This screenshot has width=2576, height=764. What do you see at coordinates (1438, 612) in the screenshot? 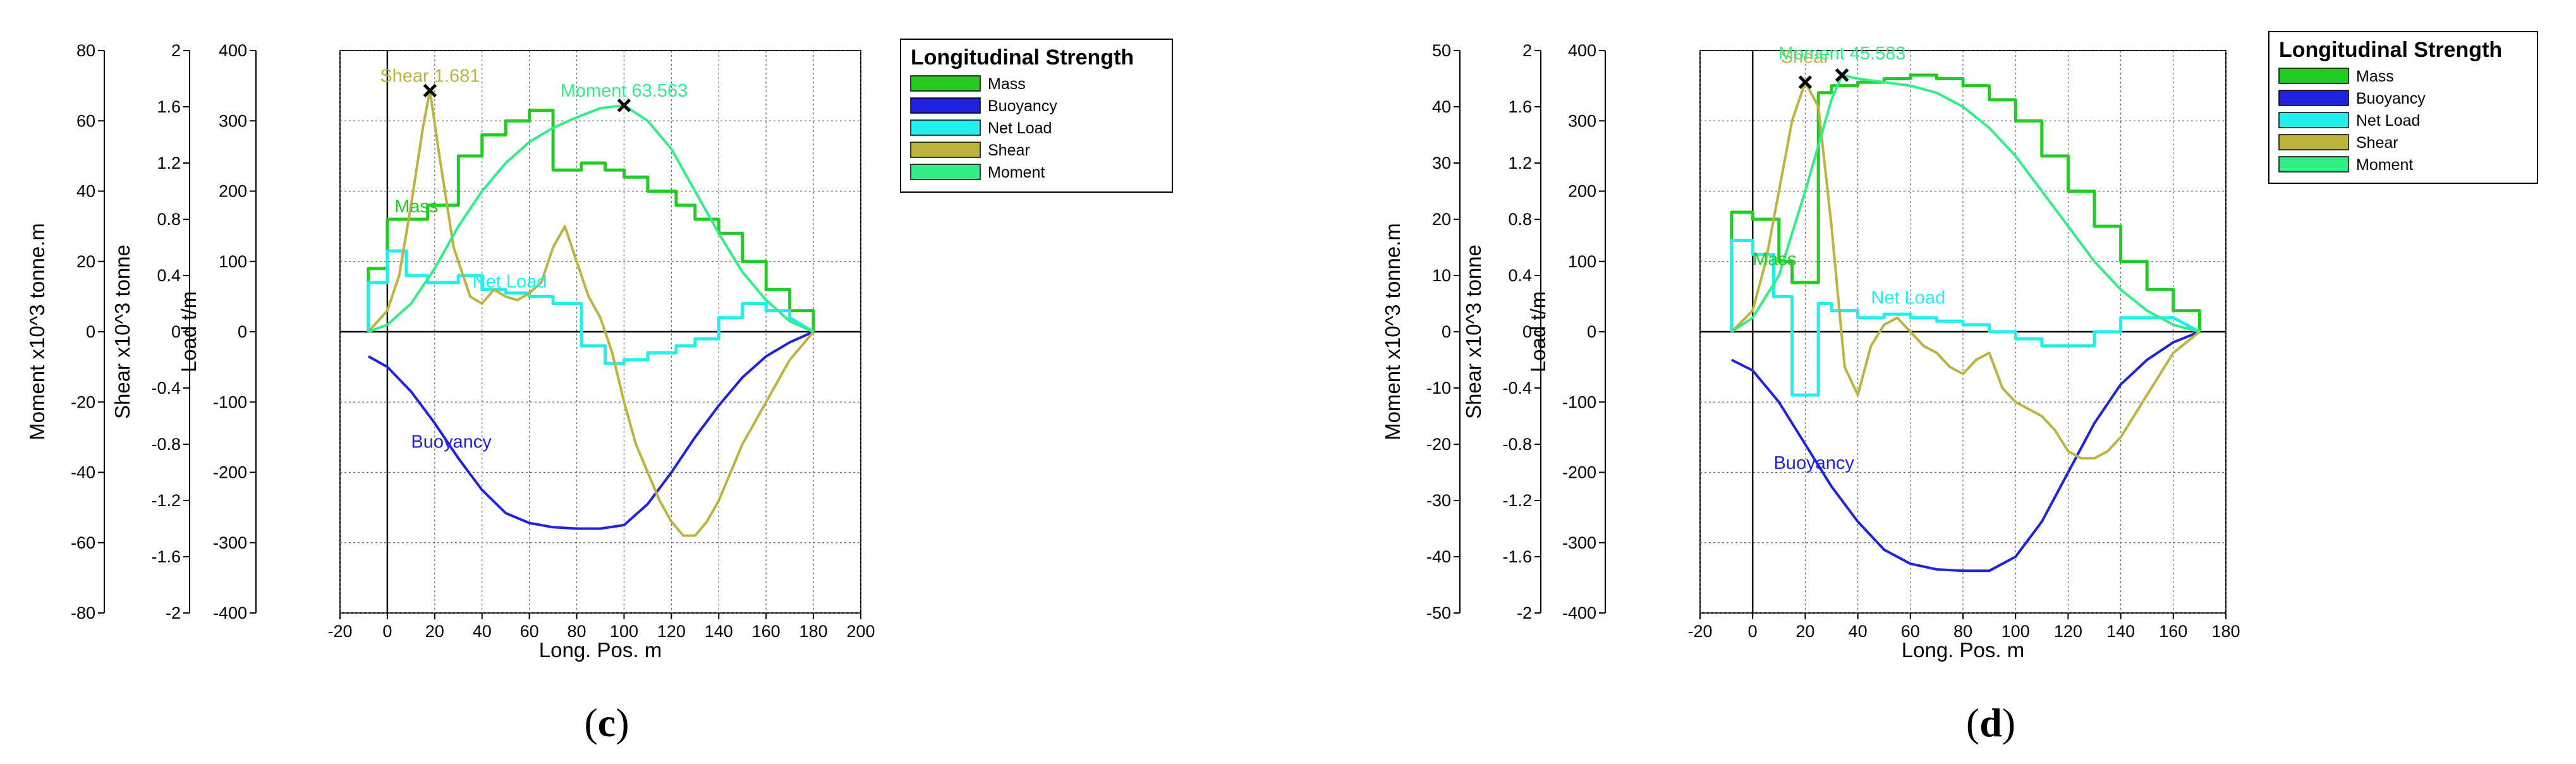
I see `y-tick-label: -50` at bounding box center [1438, 612].